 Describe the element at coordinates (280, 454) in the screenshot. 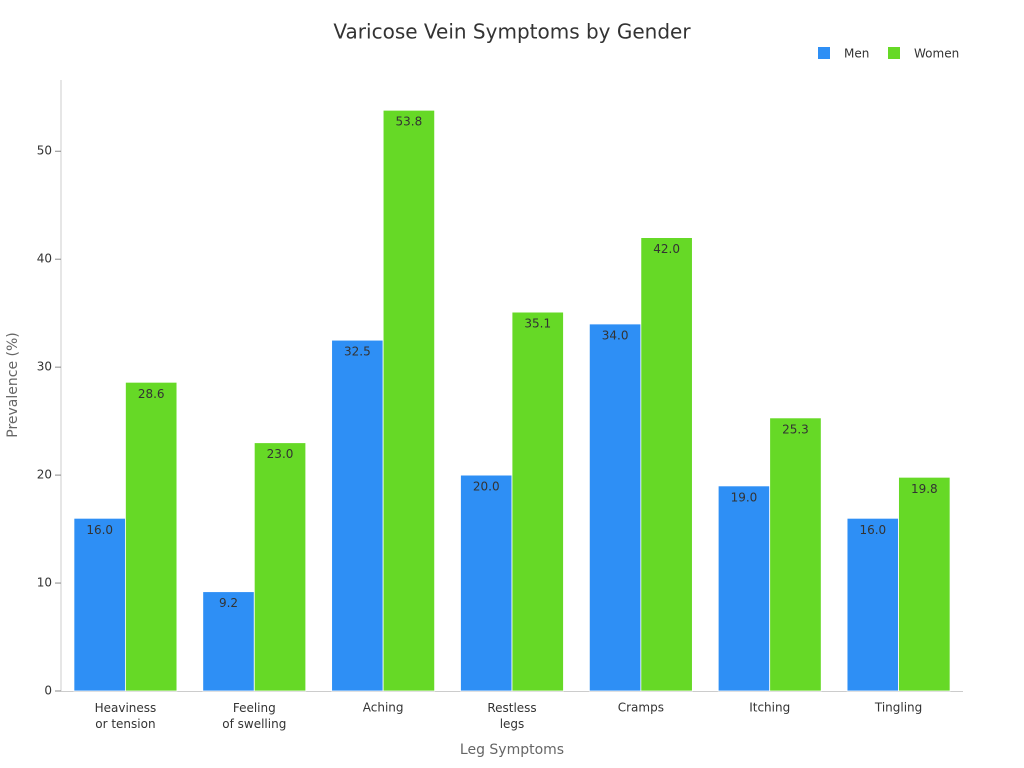

I see `data-label: 23.0` at that location.